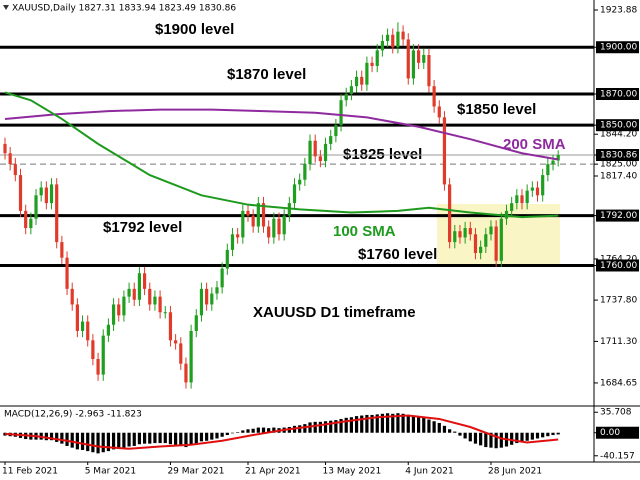 The width and height of the screenshot is (640, 480). What do you see at coordinates (352, 472) in the screenshot?
I see `x-tick-label: 13 May 2021` at bounding box center [352, 472].